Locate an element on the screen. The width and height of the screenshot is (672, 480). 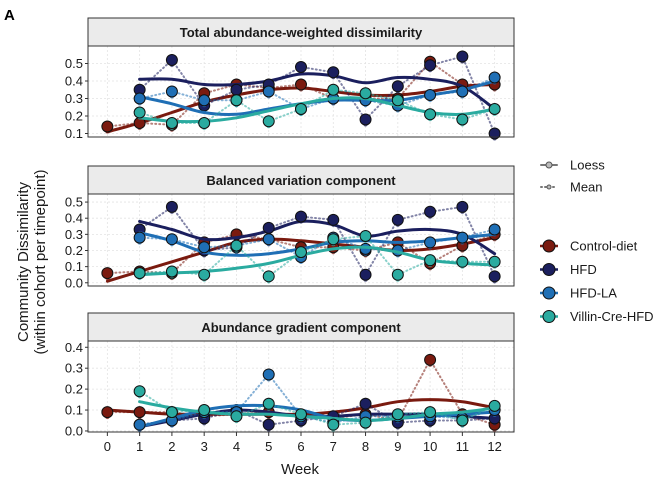
y-axis: 0.00.10.20.30.40.5 is located at coordinates (76, 242).